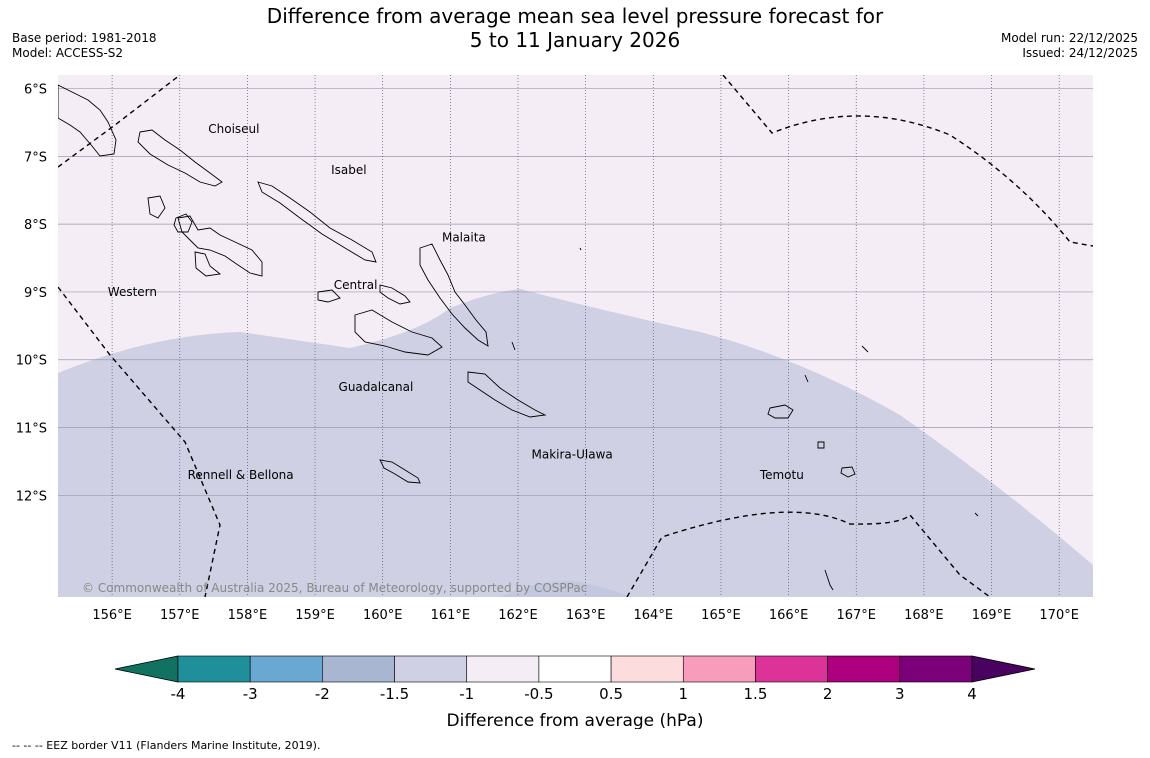  Describe the element at coordinates (112, 615) in the screenshot. I see `lon-tick-label: 156°E` at that location.